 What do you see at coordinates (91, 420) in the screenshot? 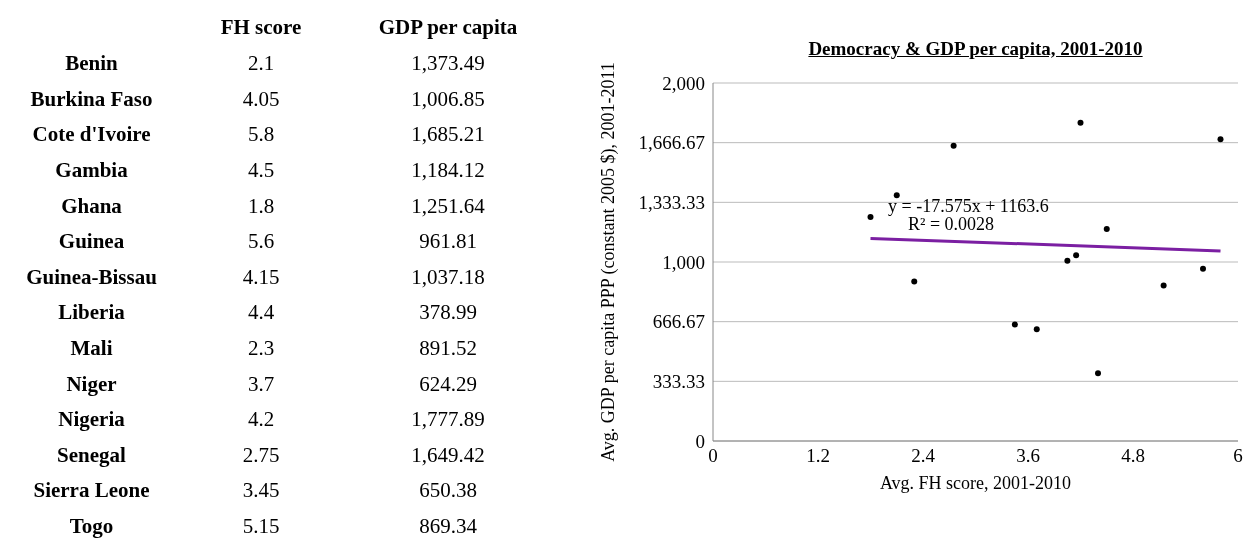
I see `category-label: Nigeria` at bounding box center [91, 420].